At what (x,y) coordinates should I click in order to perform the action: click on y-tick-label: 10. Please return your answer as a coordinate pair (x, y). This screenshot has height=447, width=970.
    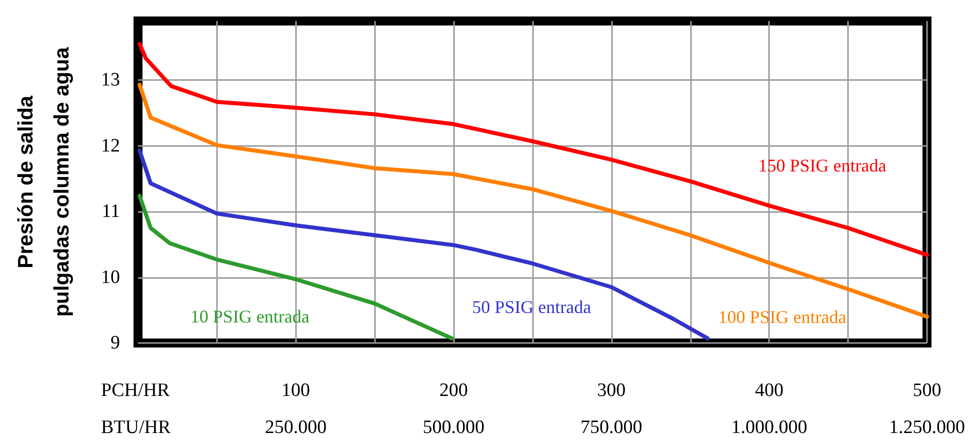
    Looking at the image, I should click on (110, 277).